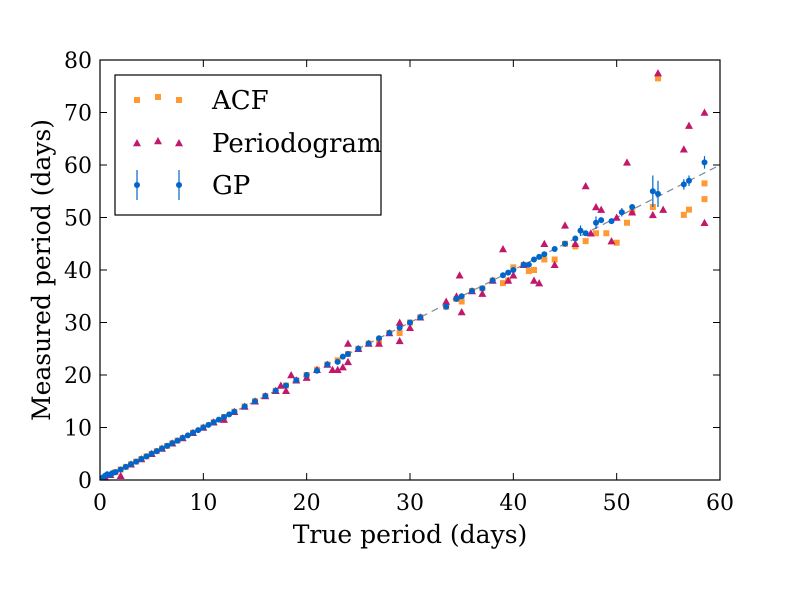 This screenshot has height=600, width=800. I want to click on y-axis-title: Measured period (days), so click(41, 270).